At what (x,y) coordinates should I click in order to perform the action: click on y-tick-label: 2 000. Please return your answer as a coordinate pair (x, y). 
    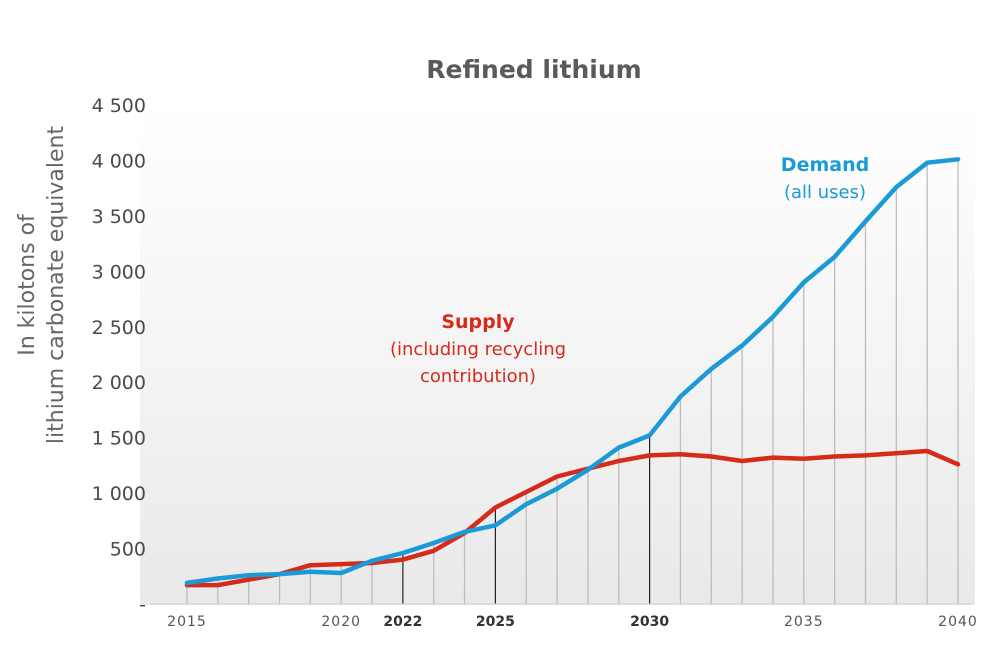
    Looking at the image, I should click on (119, 383).